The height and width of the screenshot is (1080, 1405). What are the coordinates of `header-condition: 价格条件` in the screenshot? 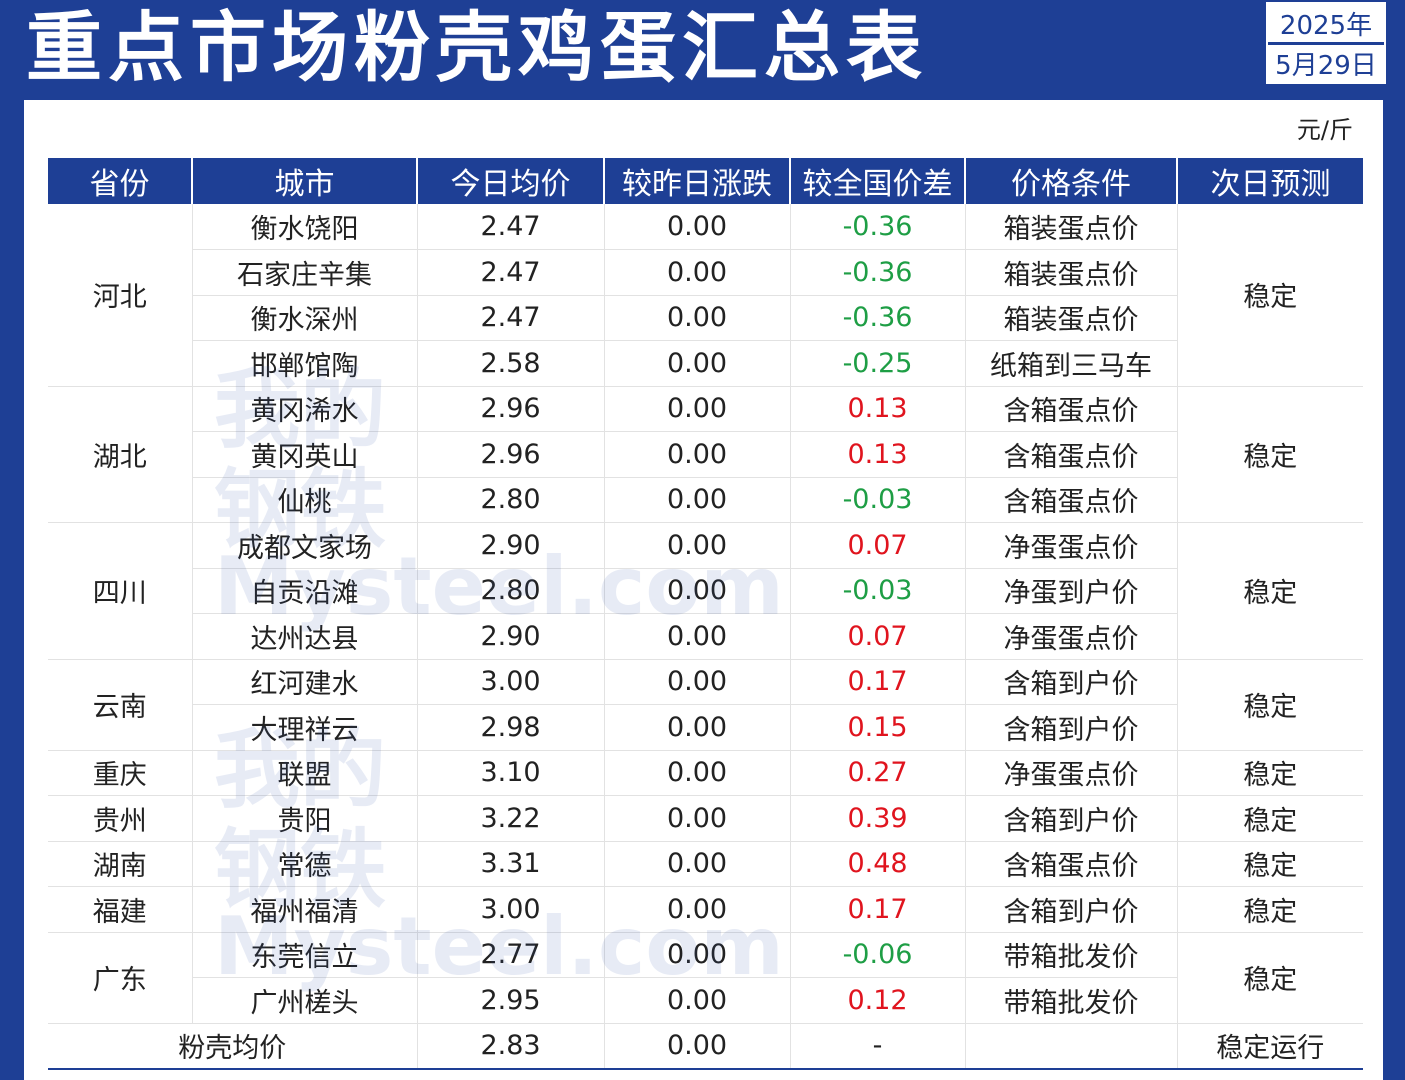 It's located at (1070, 181).